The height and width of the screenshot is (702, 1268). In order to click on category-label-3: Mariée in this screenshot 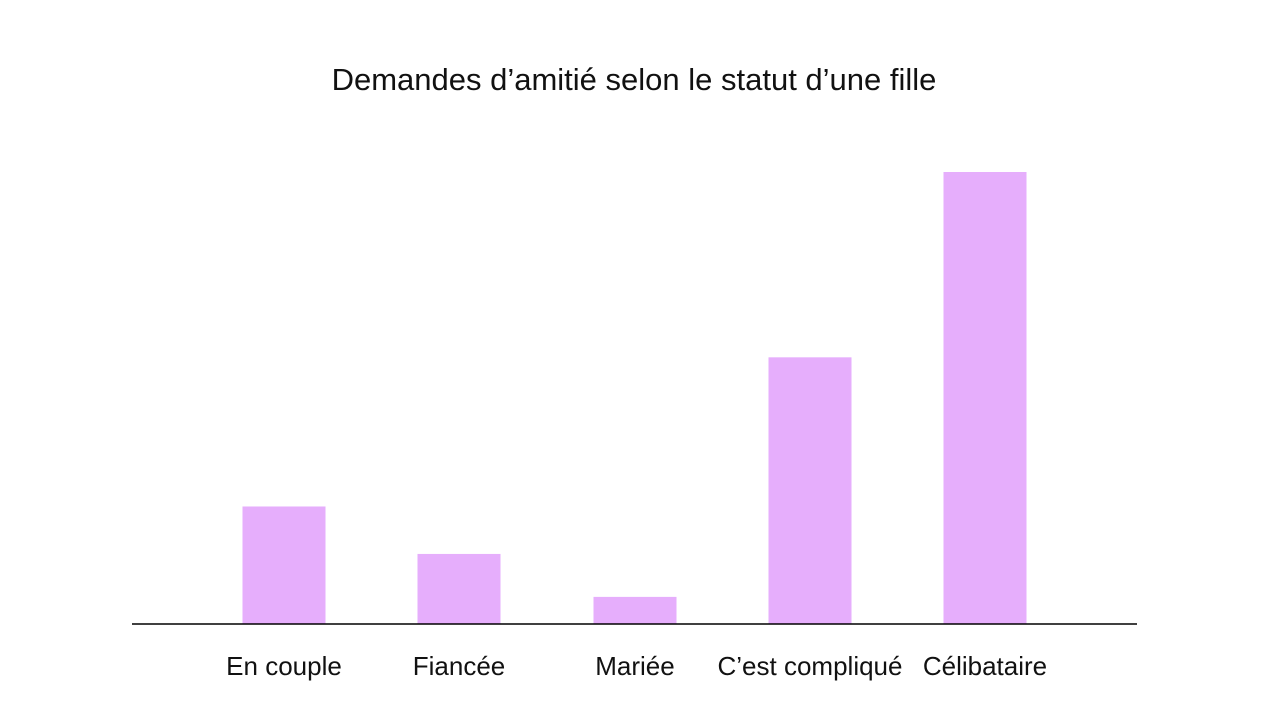, I will do `click(634, 666)`.